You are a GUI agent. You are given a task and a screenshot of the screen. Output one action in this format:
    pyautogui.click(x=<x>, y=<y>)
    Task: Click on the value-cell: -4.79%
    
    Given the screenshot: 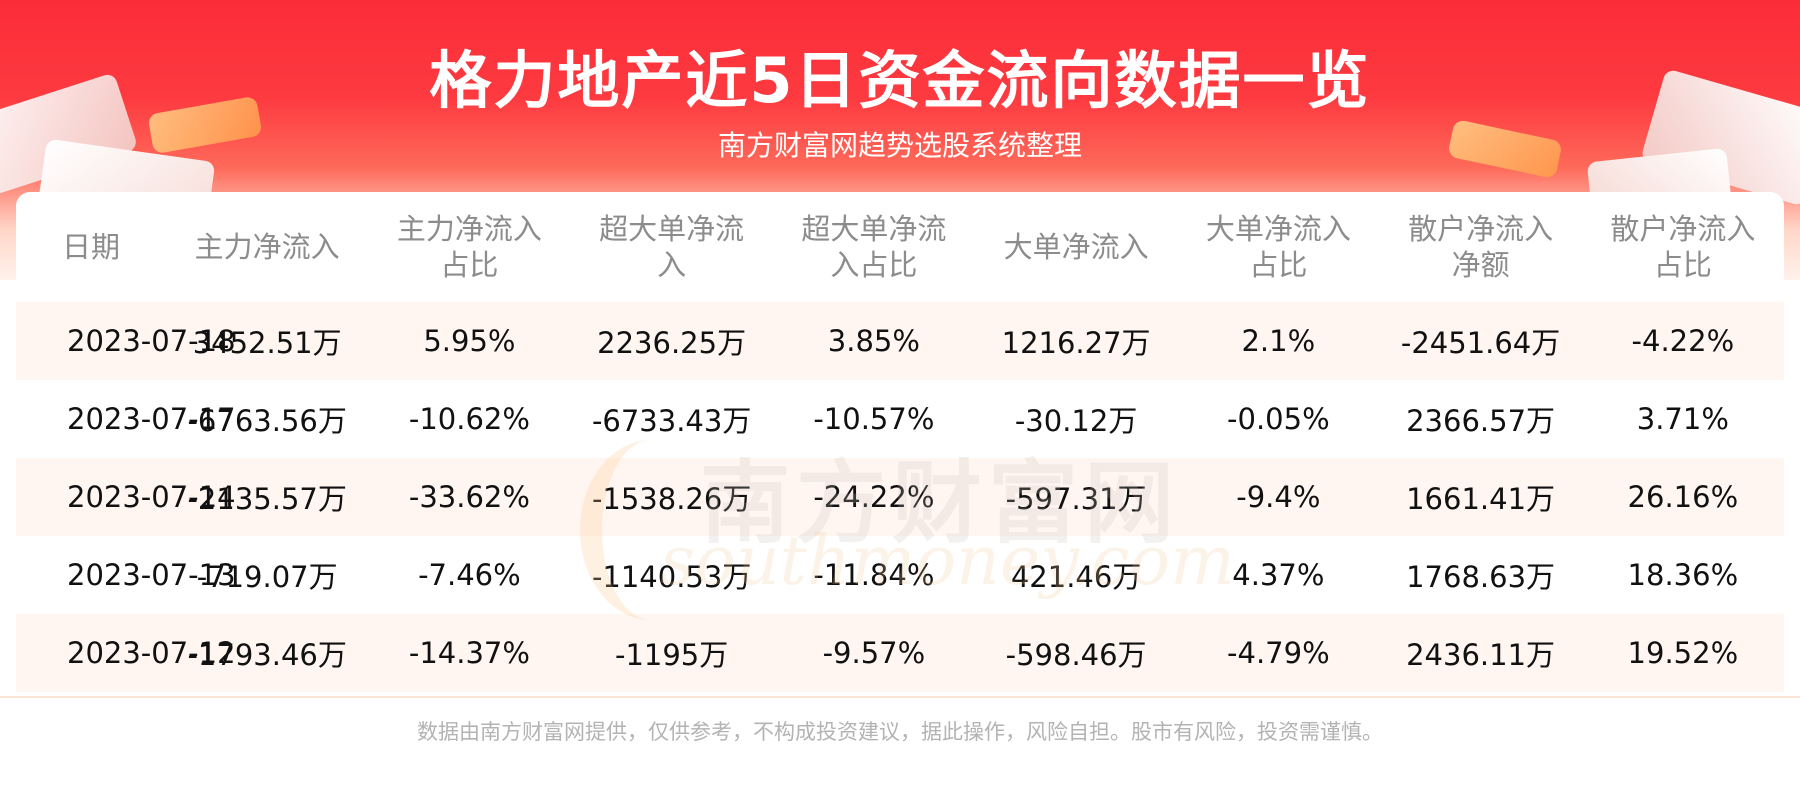 What is the action you would take?
    pyautogui.click(x=1278, y=653)
    